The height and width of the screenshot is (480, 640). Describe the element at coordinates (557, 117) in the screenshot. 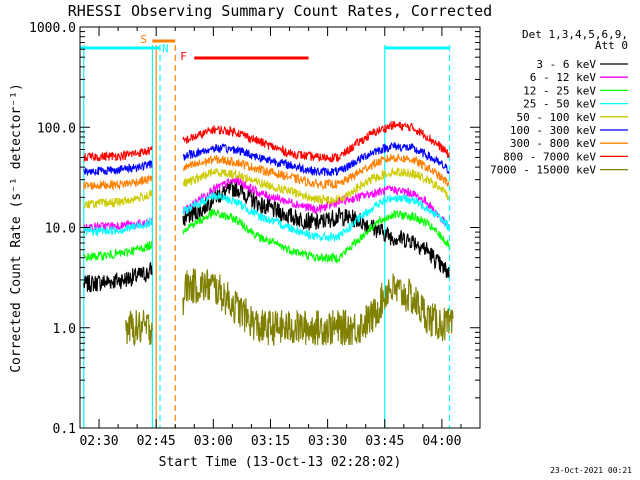

I see `legend-label-4: 50 - 100 keV` at that location.